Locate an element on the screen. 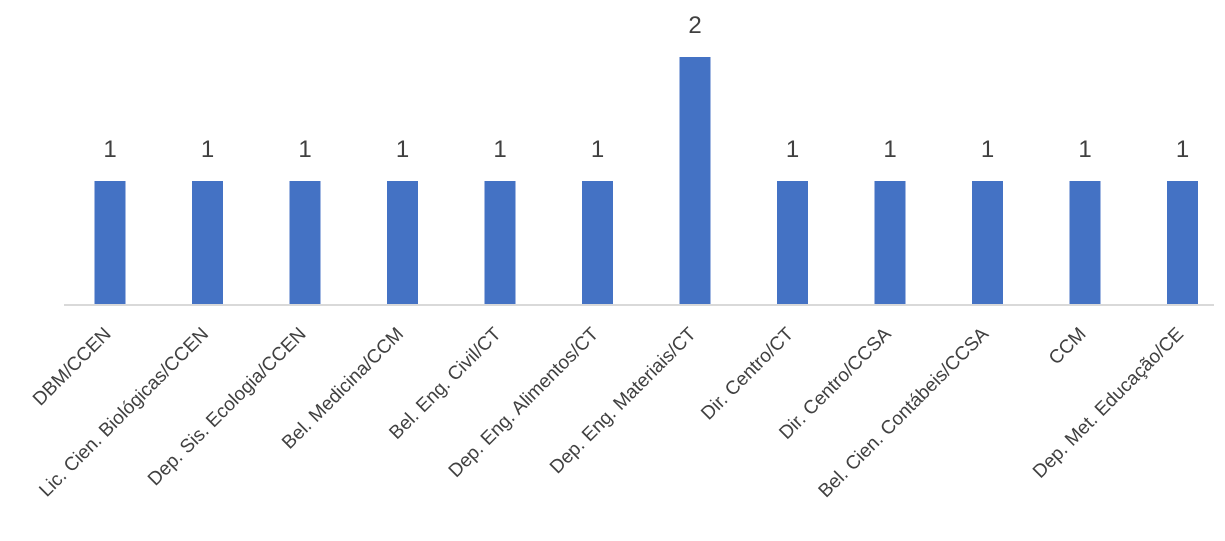 This screenshot has width=1225, height=541. data-label-4: 1 is located at coordinates (402, 149).